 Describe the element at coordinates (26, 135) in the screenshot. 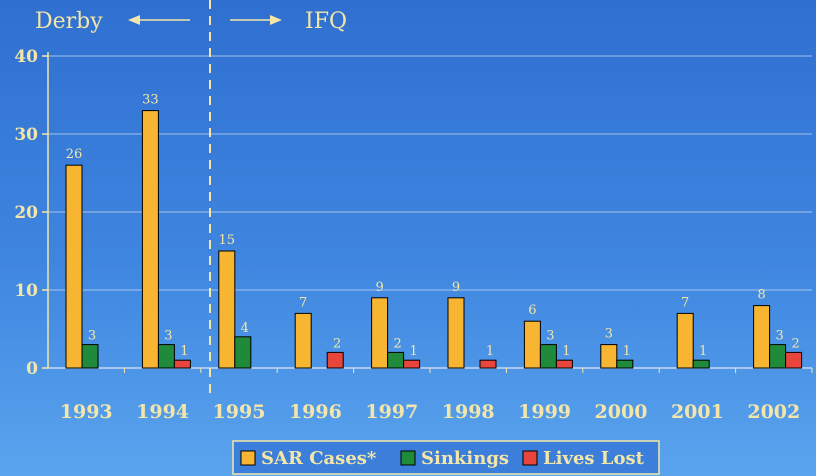

I see `y-tick-label: 30` at that location.